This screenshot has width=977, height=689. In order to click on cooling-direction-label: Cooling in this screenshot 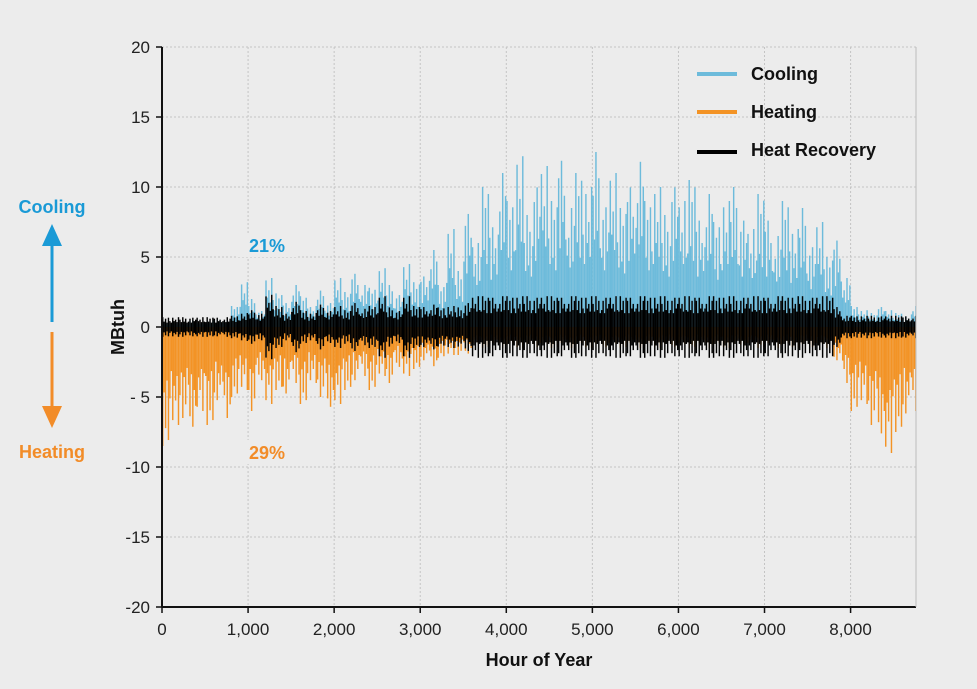, I will do `click(52, 207)`.